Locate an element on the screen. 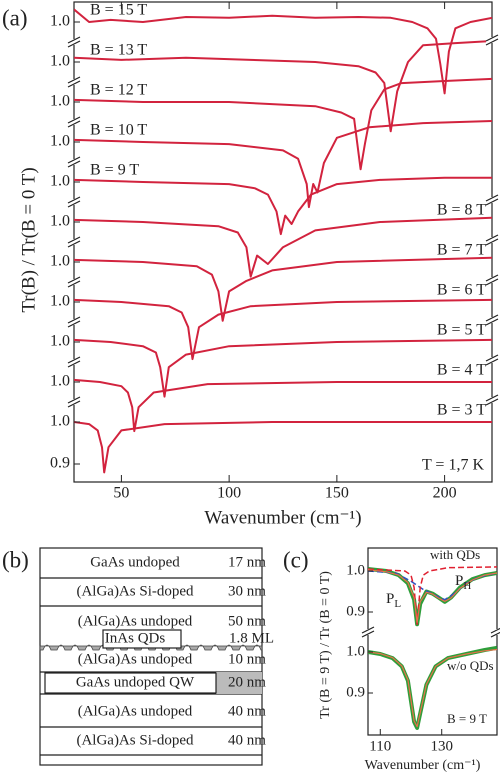 This screenshot has height=775, width=500. annotation: B = 9 T is located at coordinates (467, 718).